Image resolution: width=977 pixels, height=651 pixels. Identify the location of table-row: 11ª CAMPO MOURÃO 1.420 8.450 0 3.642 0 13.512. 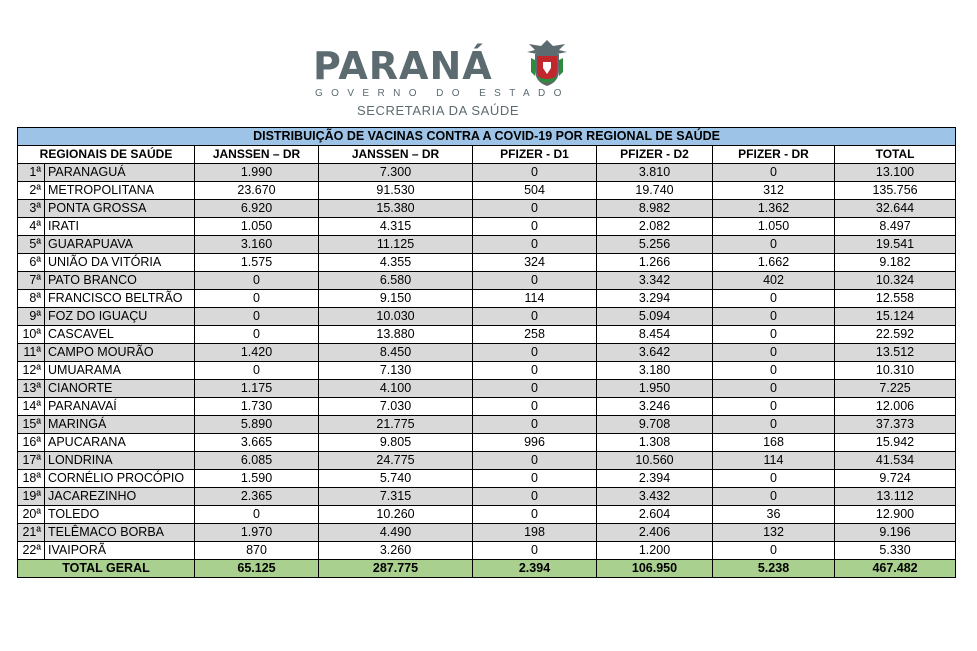
(487, 352).